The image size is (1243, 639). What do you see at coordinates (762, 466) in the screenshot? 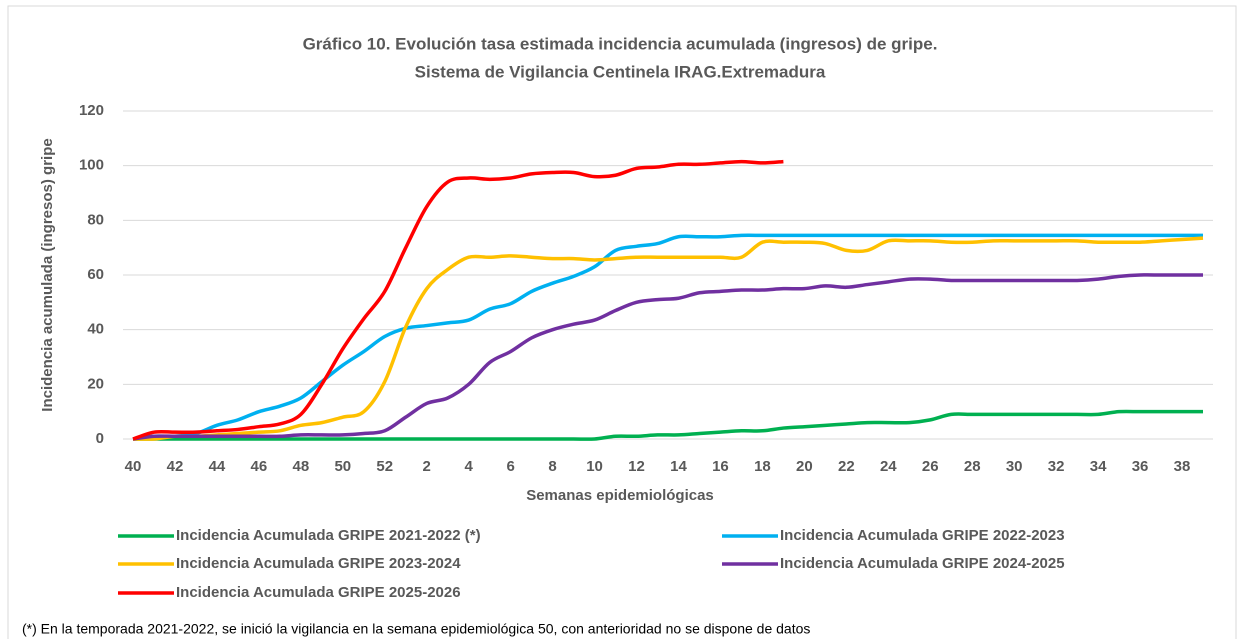
I see `x-tick-label: 18` at bounding box center [762, 466].